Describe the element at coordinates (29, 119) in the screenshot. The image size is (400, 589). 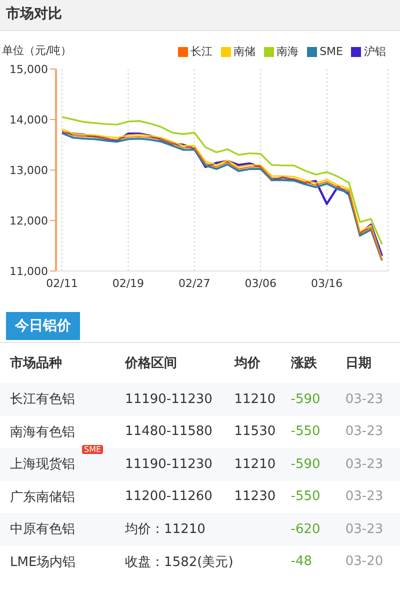
I see `y-tick-label: 14,000` at that location.